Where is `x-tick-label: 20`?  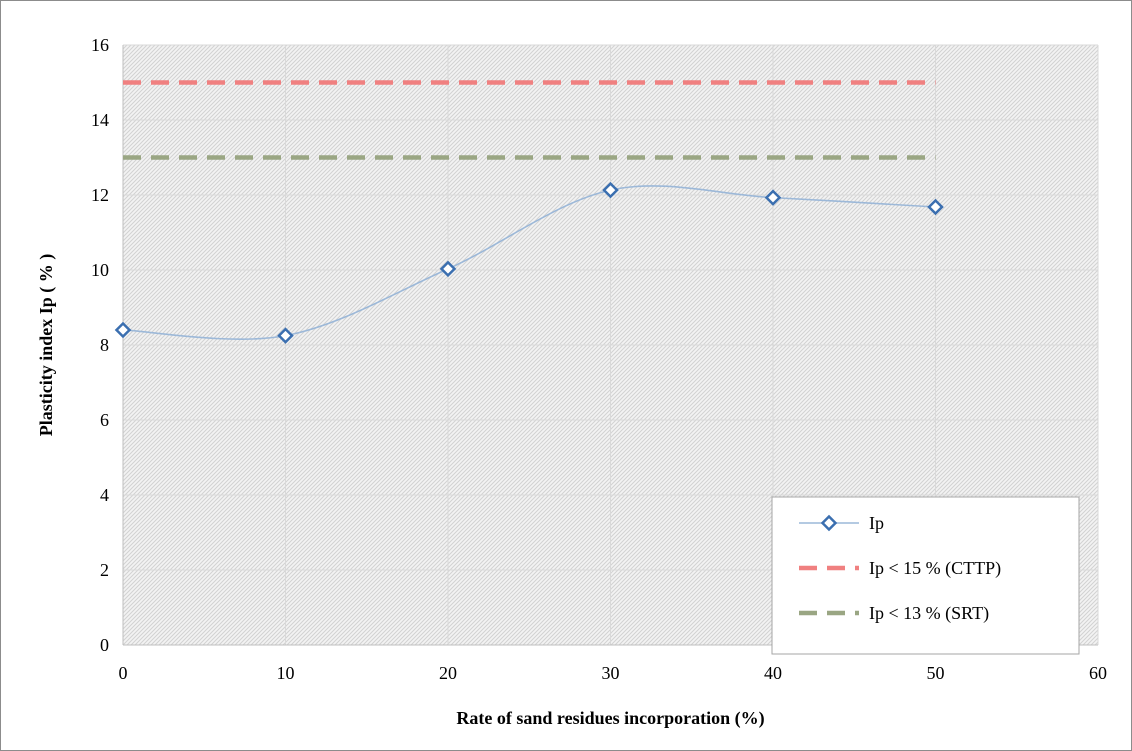 x-tick-label: 20 is located at coordinates (448, 673).